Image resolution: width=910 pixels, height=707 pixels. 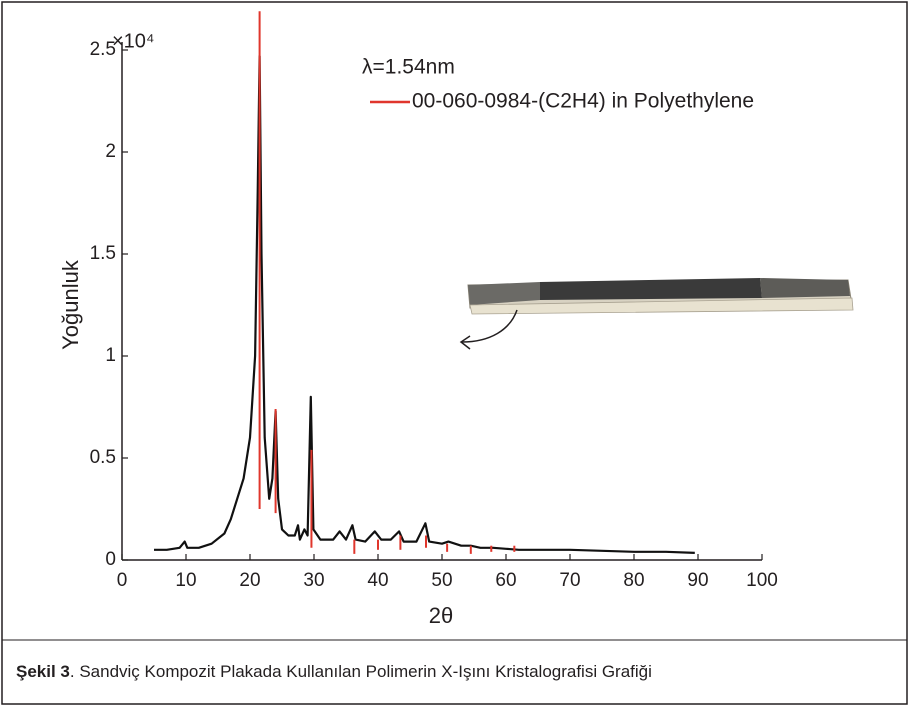 What do you see at coordinates (441, 580) in the screenshot?
I see `x-tick-label: 50` at bounding box center [441, 580].